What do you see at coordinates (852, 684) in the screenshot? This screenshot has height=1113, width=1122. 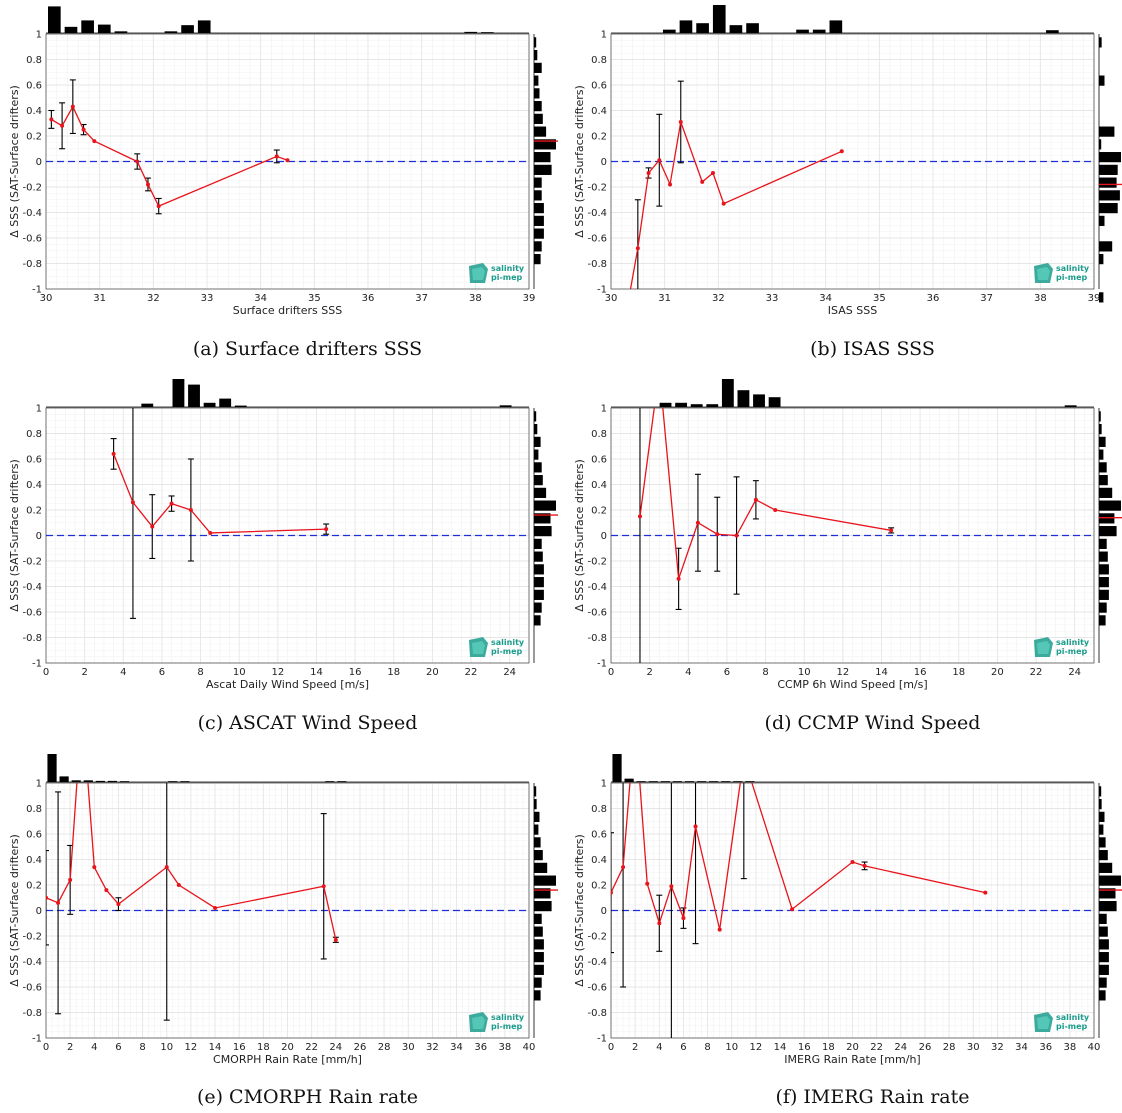 I see `x-axis-label: CCMP 6h Wind Speed [m/s]` at bounding box center [852, 684].